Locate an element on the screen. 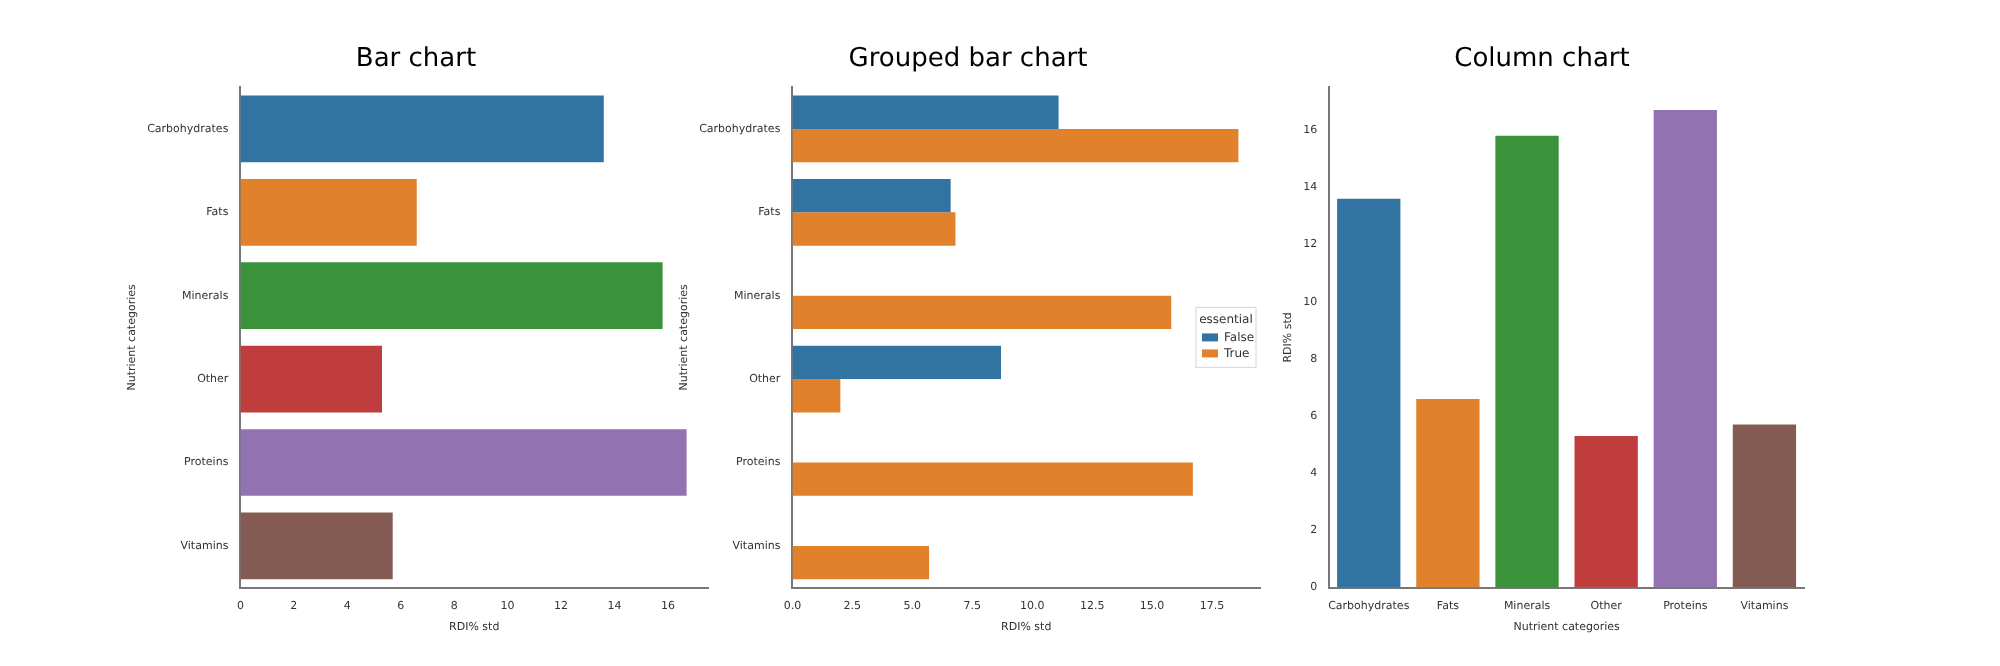  chart-title: Grouped bar chart is located at coordinates (968, 59).